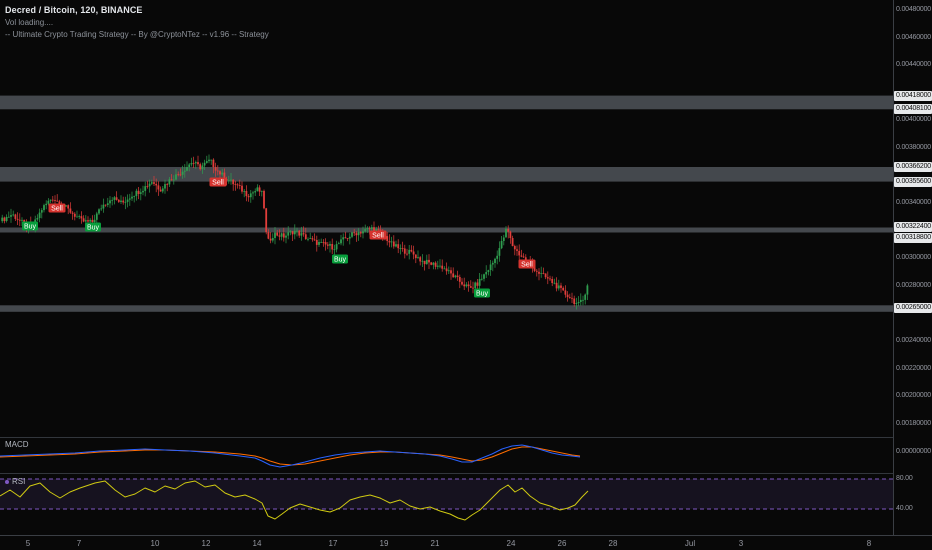 The width and height of the screenshot is (932, 550). What do you see at coordinates (913, 285) in the screenshot?
I see `price-tick-label: 0.00280000` at bounding box center [913, 285].